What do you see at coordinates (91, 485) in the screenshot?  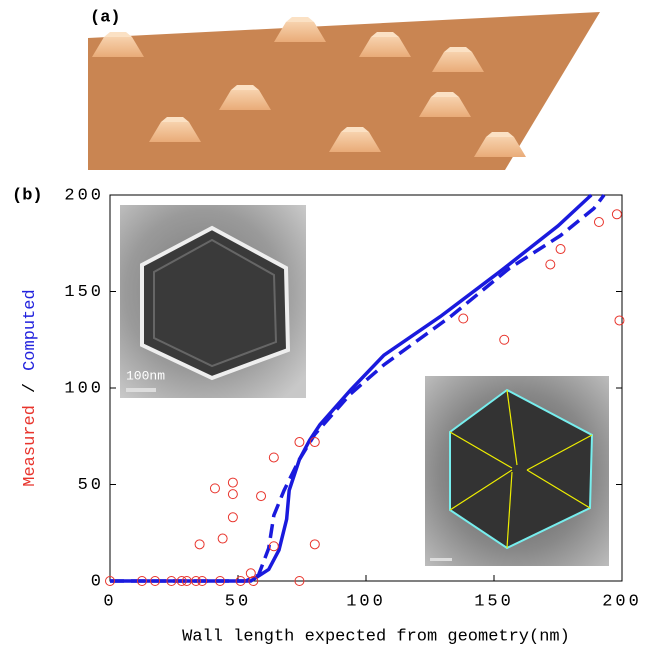 I see `y-tick-label: 50` at bounding box center [91, 485].